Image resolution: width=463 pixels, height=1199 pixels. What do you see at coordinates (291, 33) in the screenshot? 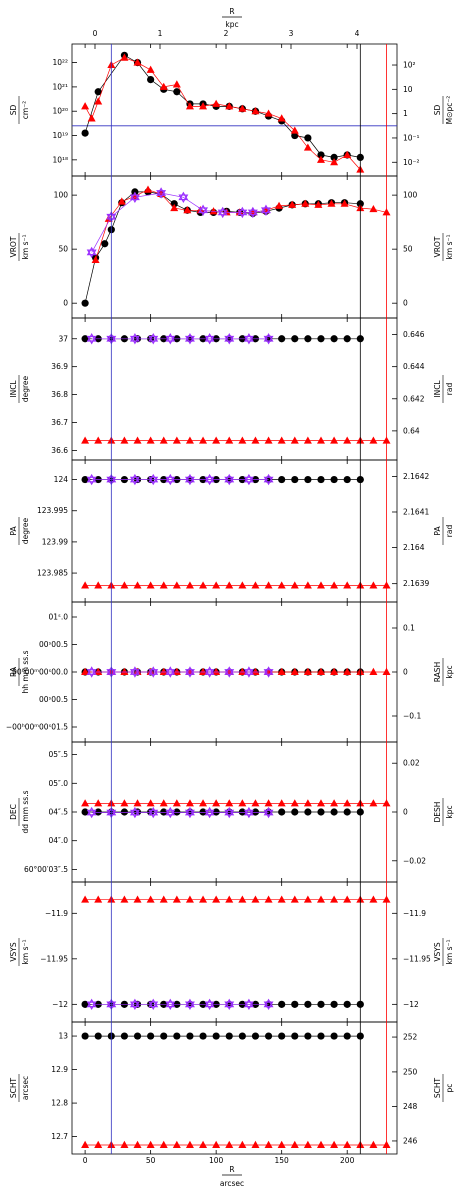
I see `top-tick-label-3: 3` at bounding box center [291, 33].